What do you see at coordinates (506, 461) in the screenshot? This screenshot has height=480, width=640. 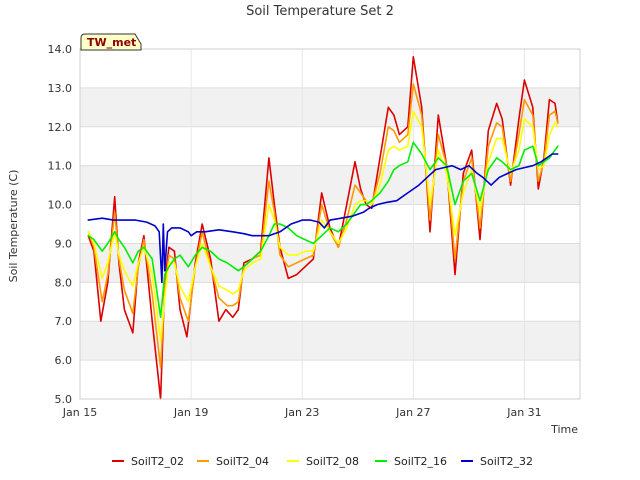 I see `legend-label: SoilT2_32` at bounding box center [506, 461].